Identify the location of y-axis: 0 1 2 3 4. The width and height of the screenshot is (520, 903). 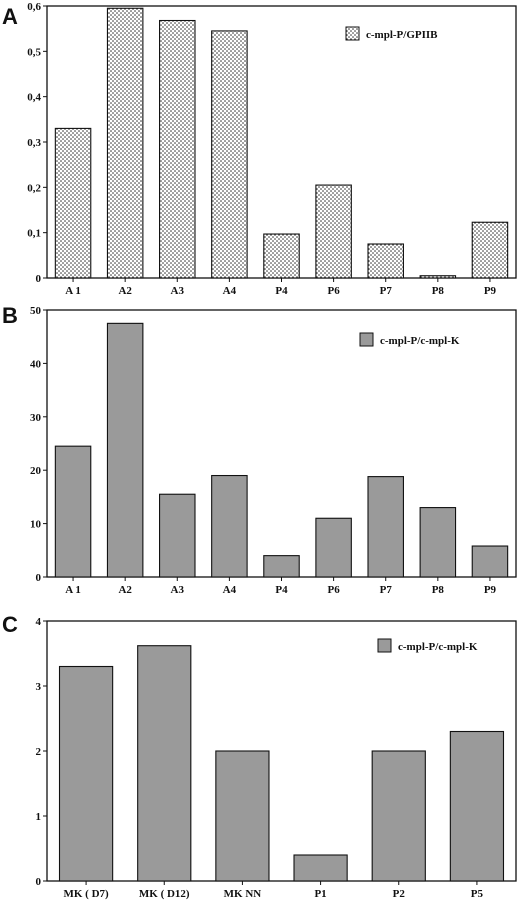
(41, 752).